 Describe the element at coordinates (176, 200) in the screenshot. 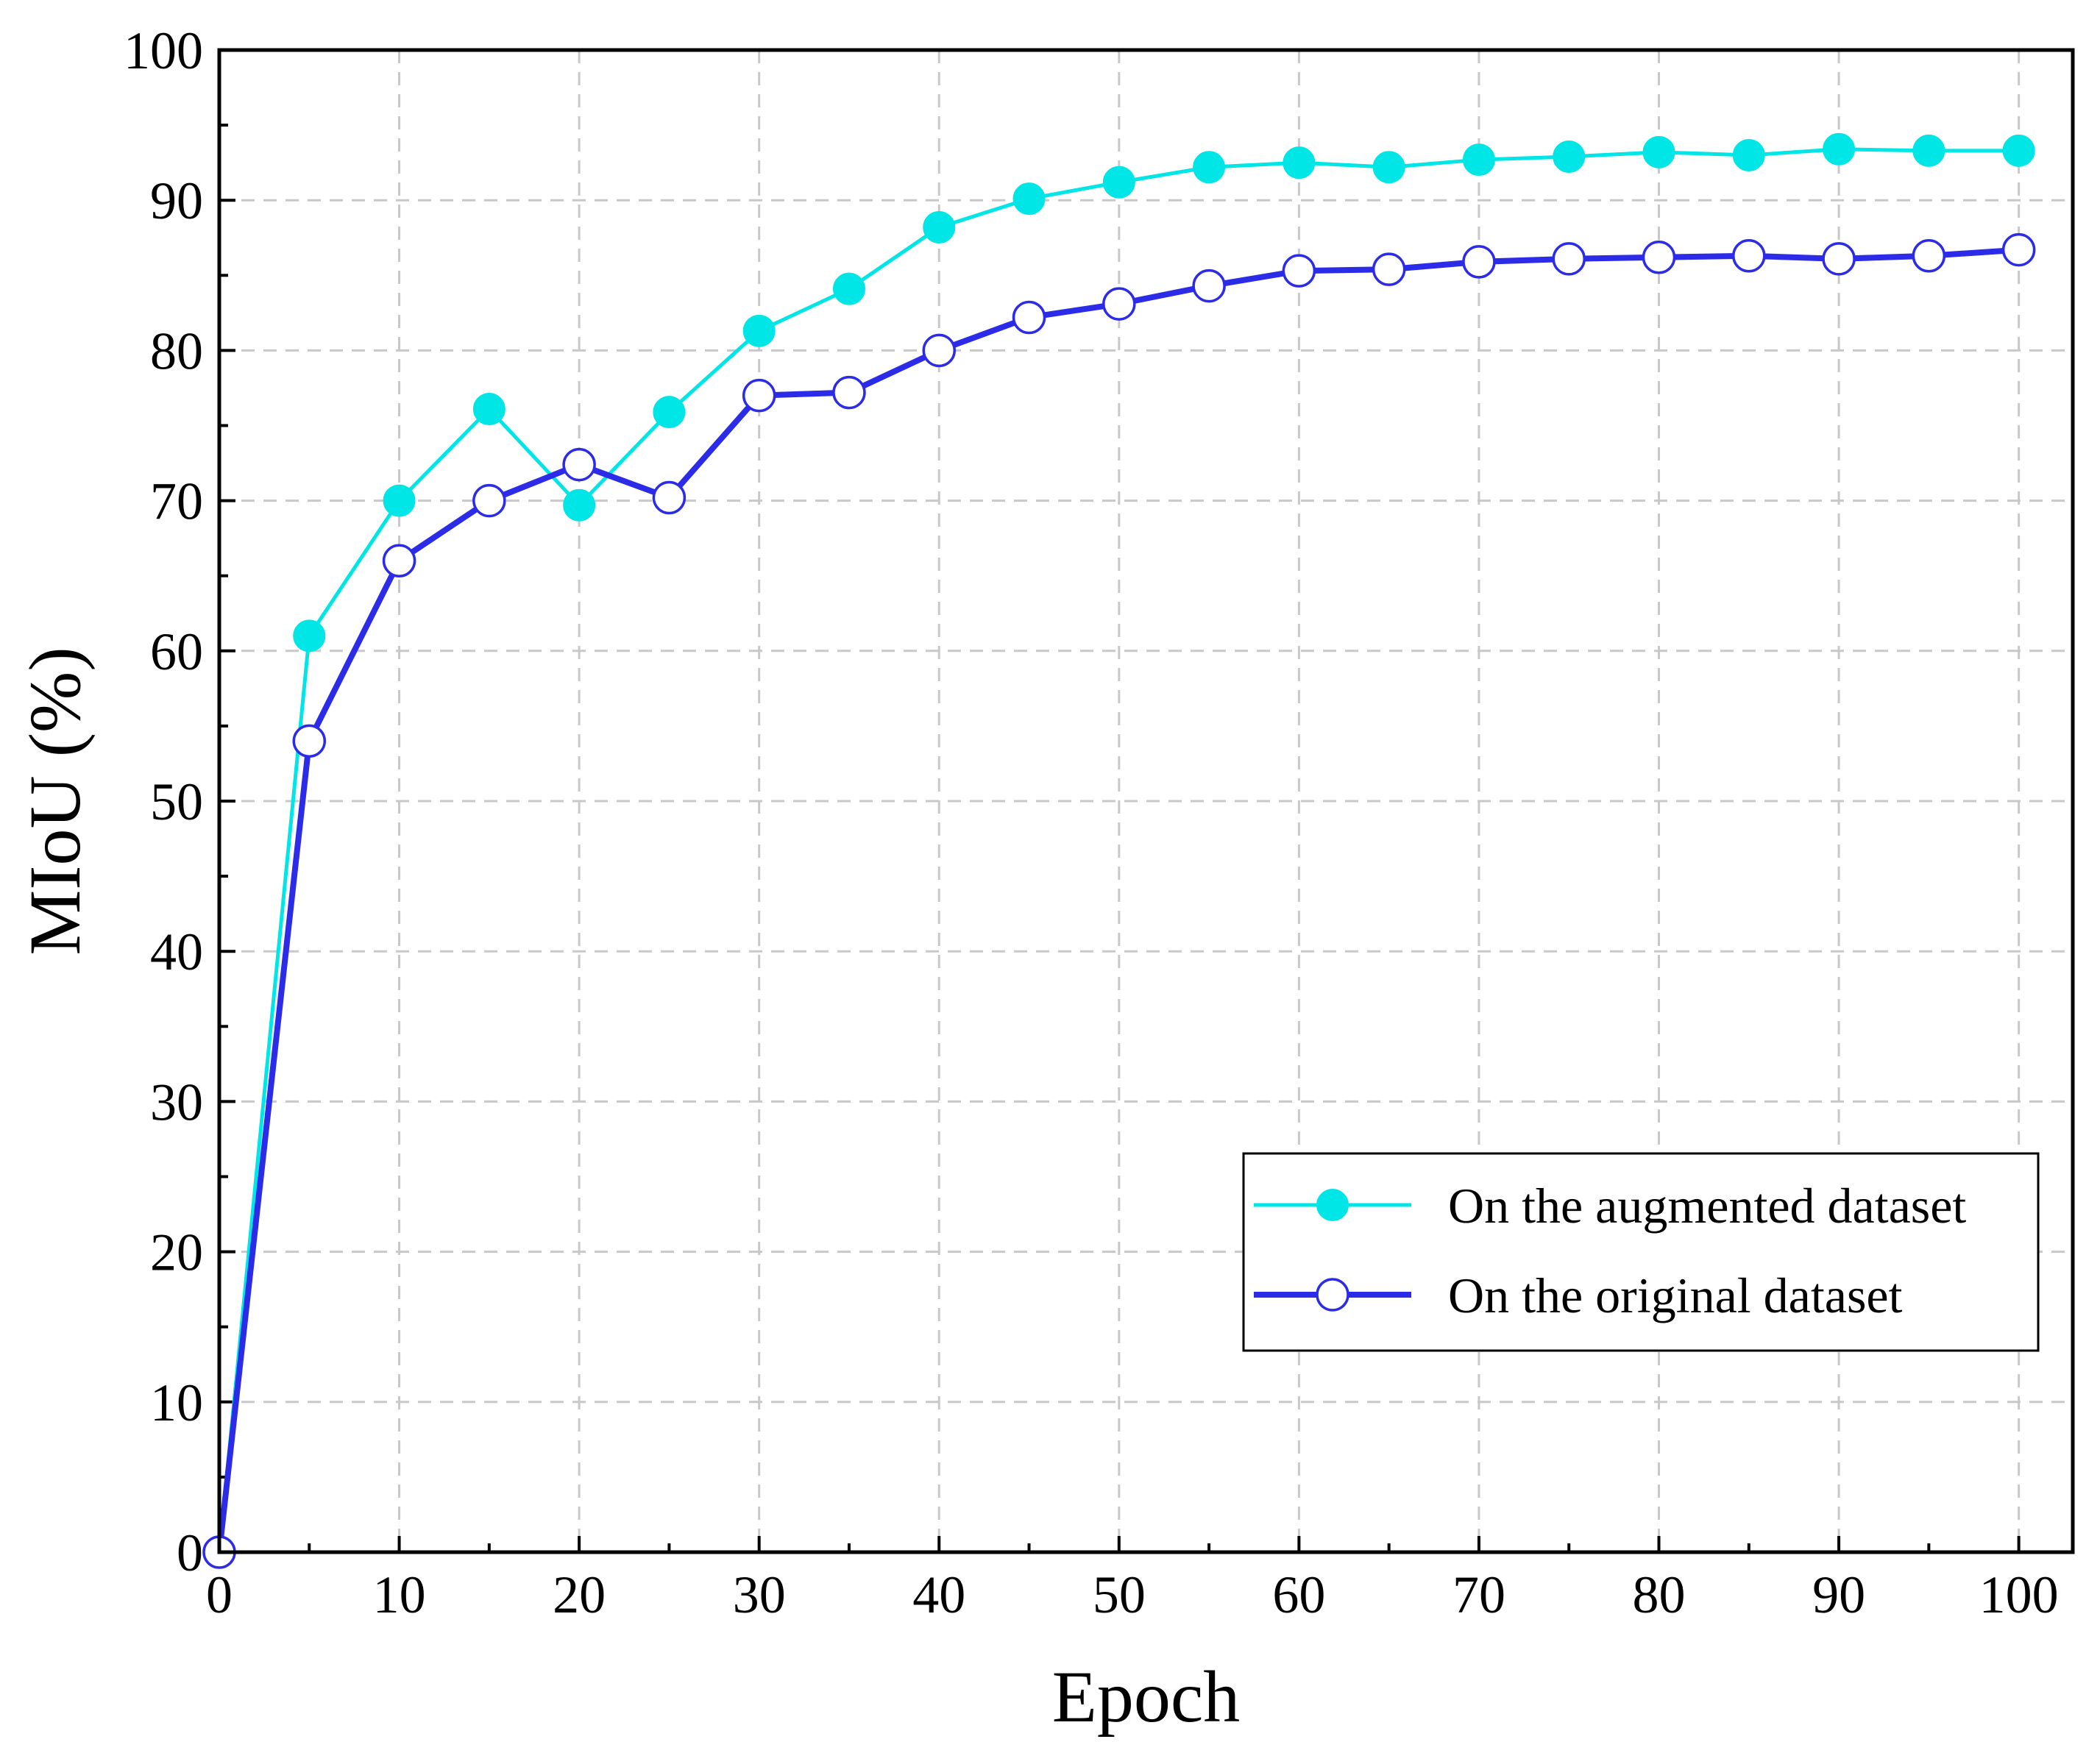

I see `y-tick-label: 90` at that location.